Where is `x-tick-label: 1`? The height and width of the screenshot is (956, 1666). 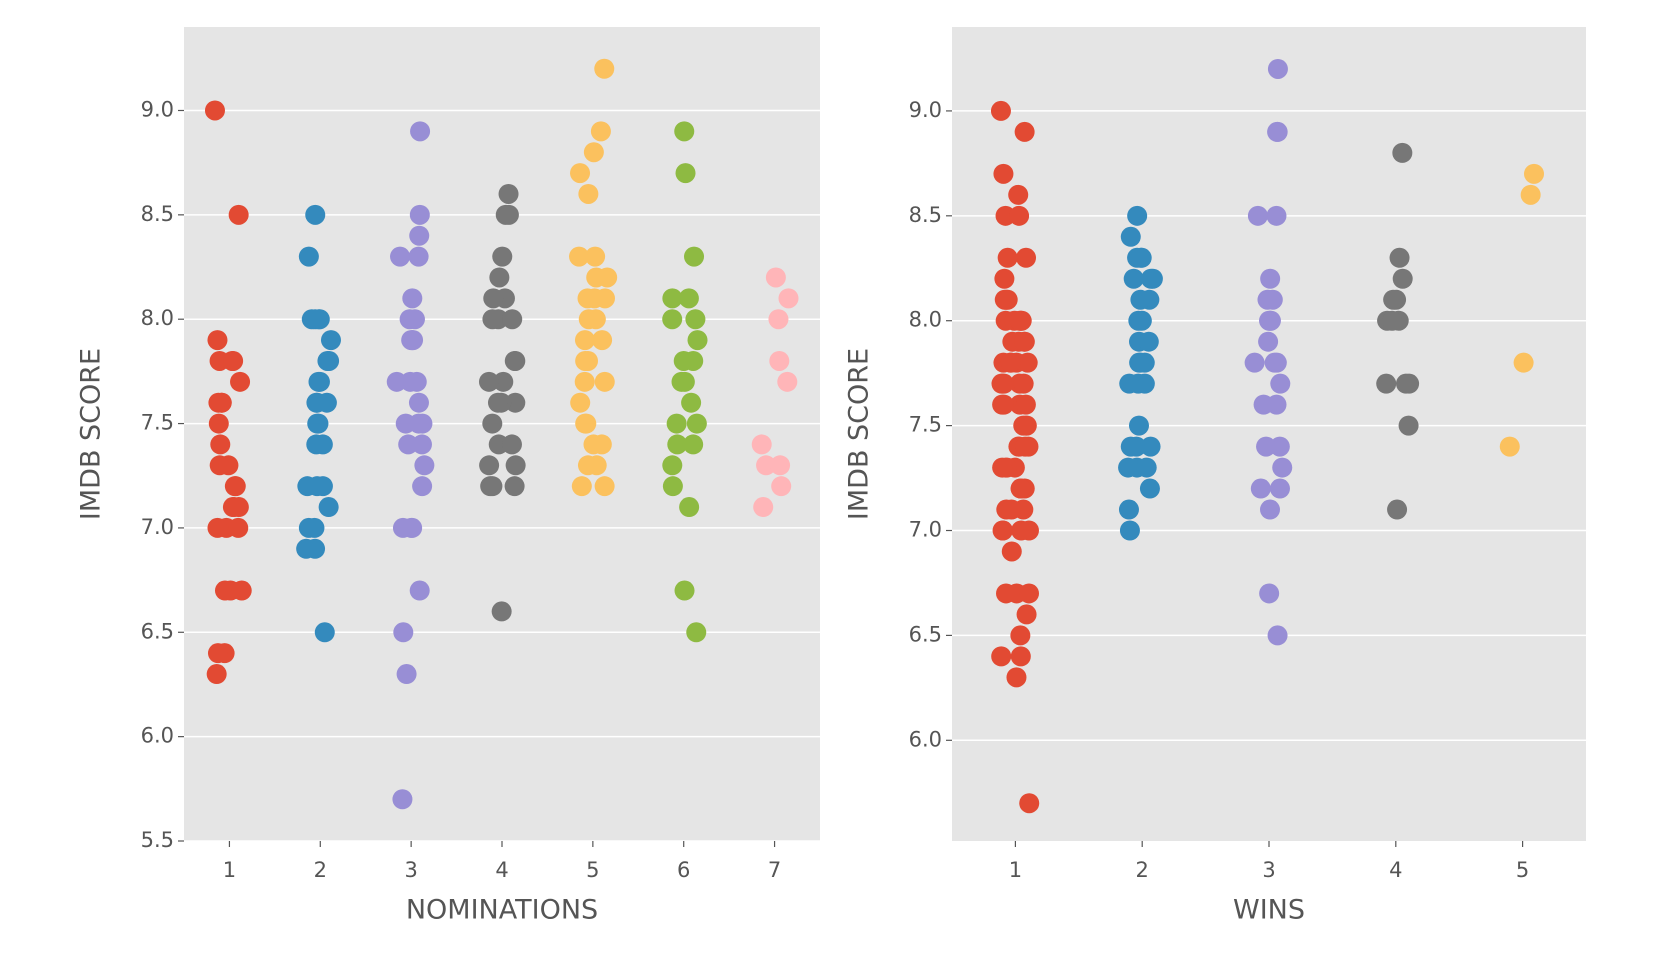 x-tick-label: 1 is located at coordinates (229, 870).